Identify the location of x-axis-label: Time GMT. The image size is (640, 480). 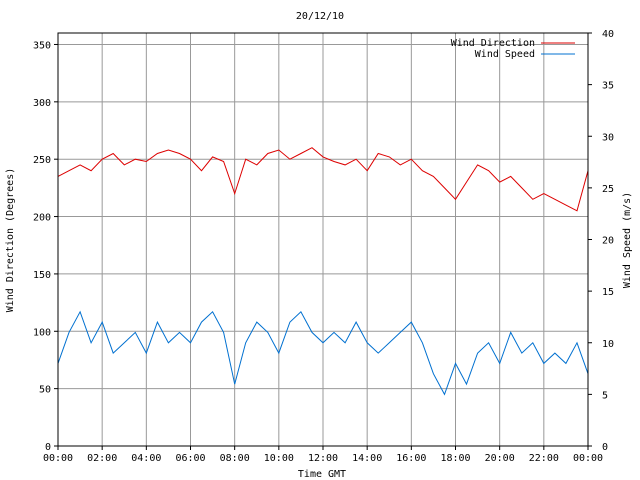
(322, 474).